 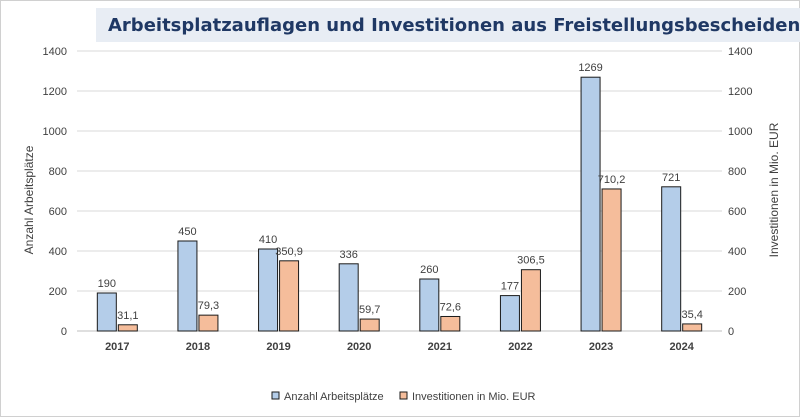 I want to click on legend-label-investitionen: Investitionen in Mio. EUR, so click(x=474, y=397).